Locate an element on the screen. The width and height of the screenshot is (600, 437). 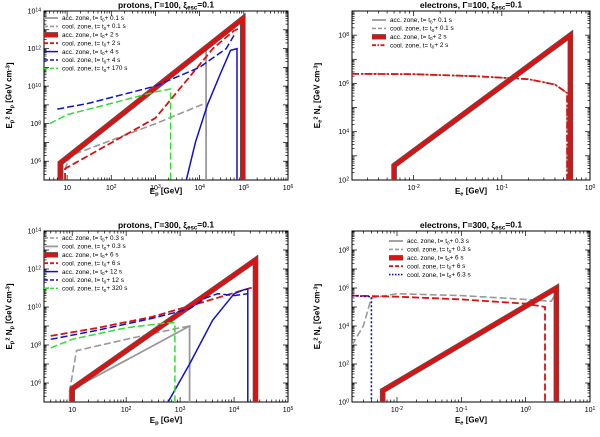
legend-label: acc. zone, t= t0​+ 12 s is located at coordinates (92, 272).